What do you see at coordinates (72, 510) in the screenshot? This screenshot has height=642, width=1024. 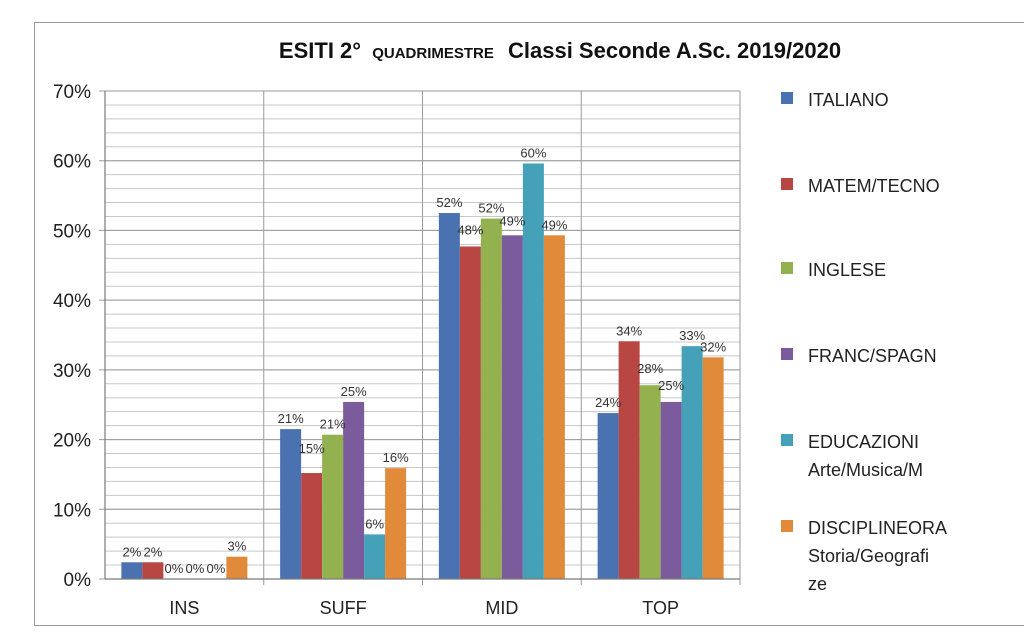 I see `y-tick-label: 10%` at bounding box center [72, 510].